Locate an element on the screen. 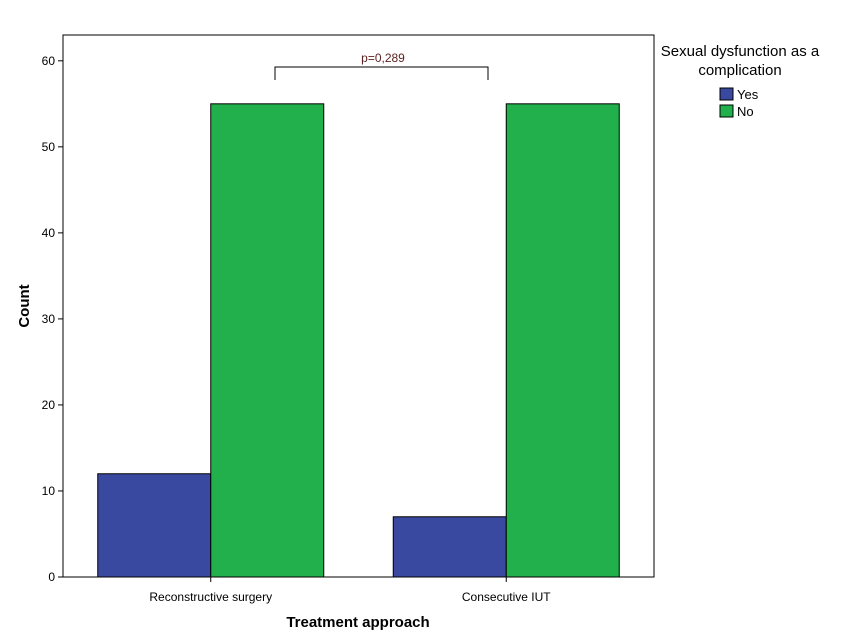  y-tick-label: 60 is located at coordinates (49, 61).